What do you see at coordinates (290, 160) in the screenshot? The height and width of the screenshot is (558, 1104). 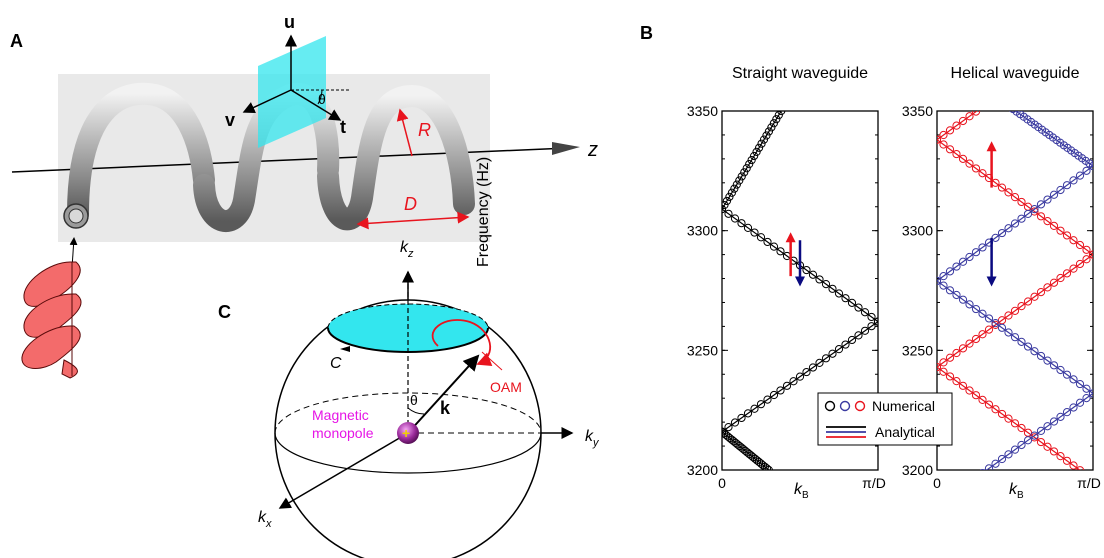 I see `z-axis` at bounding box center [290, 160].